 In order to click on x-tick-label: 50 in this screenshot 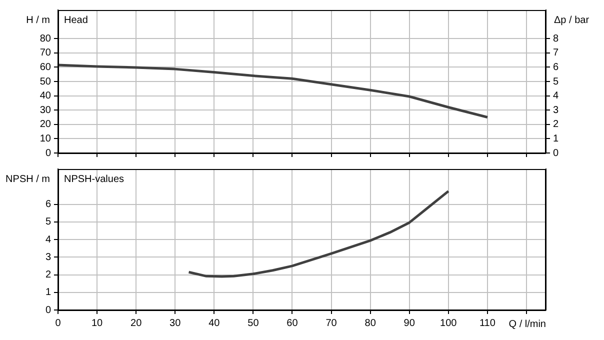, I will do `click(254, 323)`.